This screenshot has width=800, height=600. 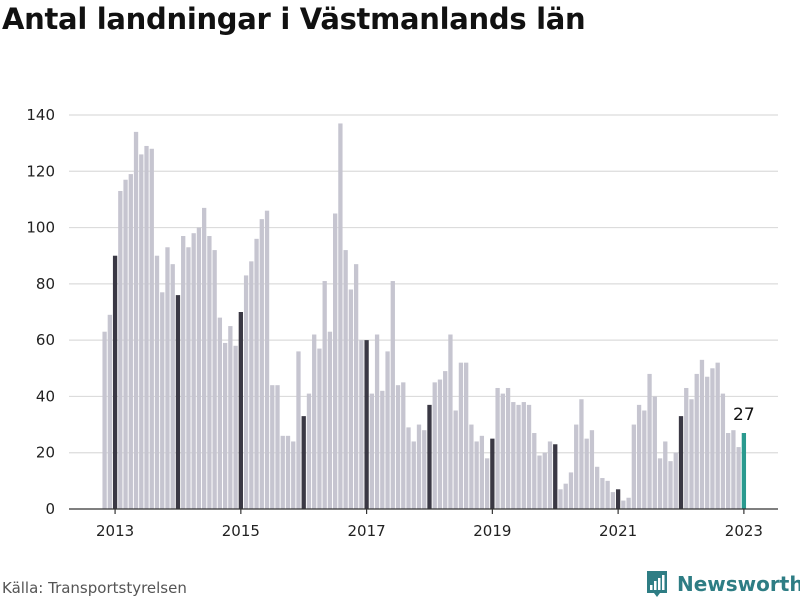 What do you see at coordinates (657, 584) in the screenshot?
I see `newsworthy-logo-icon` at bounding box center [657, 584].